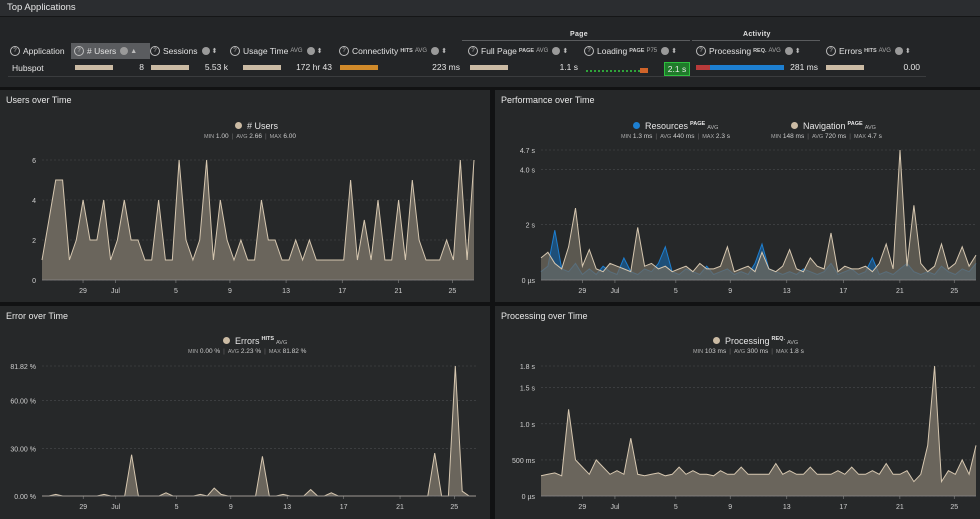  I want to click on resources-stats: Min 1.3 ms | Avg 440 ms | Max 2.3 s, so click(676, 136).